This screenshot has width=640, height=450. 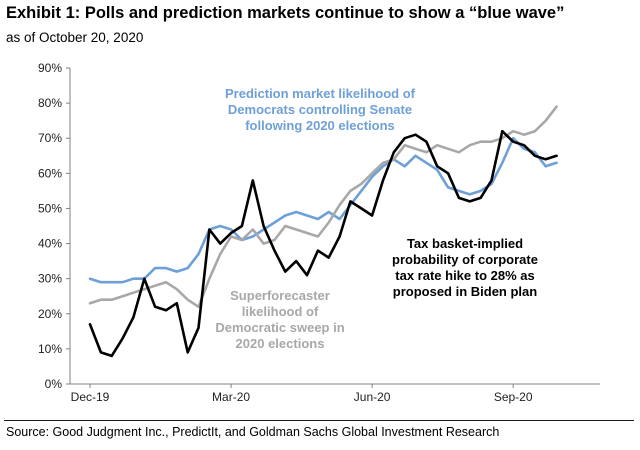 I want to click on y-axis-tick-labels: 0% 10% 20% 30% 40% 50% 60% 70% 80% 90%, so click(x=50, y=226).